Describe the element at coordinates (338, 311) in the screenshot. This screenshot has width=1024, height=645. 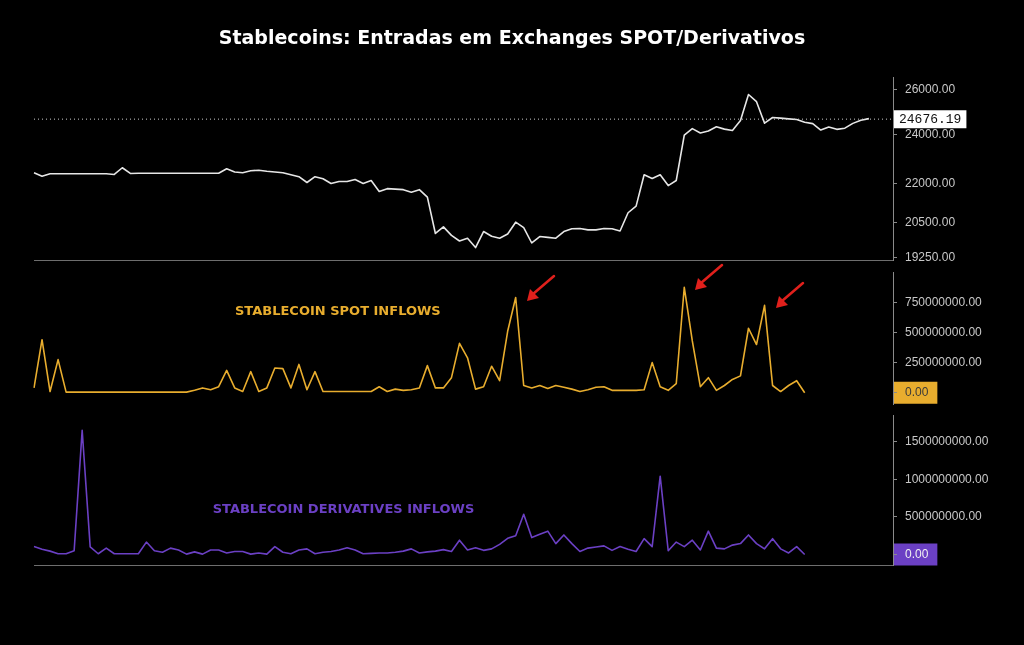
I see `text: STABLECOIN SPOT INFLOWS` at that location.